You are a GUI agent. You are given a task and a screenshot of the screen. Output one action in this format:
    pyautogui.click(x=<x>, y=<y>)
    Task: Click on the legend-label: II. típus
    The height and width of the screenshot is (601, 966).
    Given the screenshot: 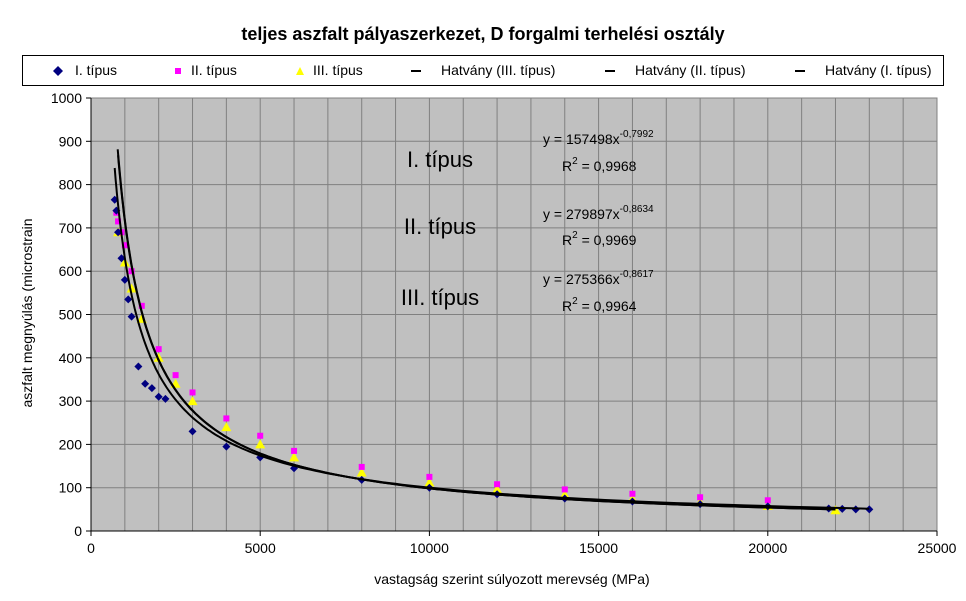 What is the action you would take?
    pyautogui.click(x=214, y=70)
    